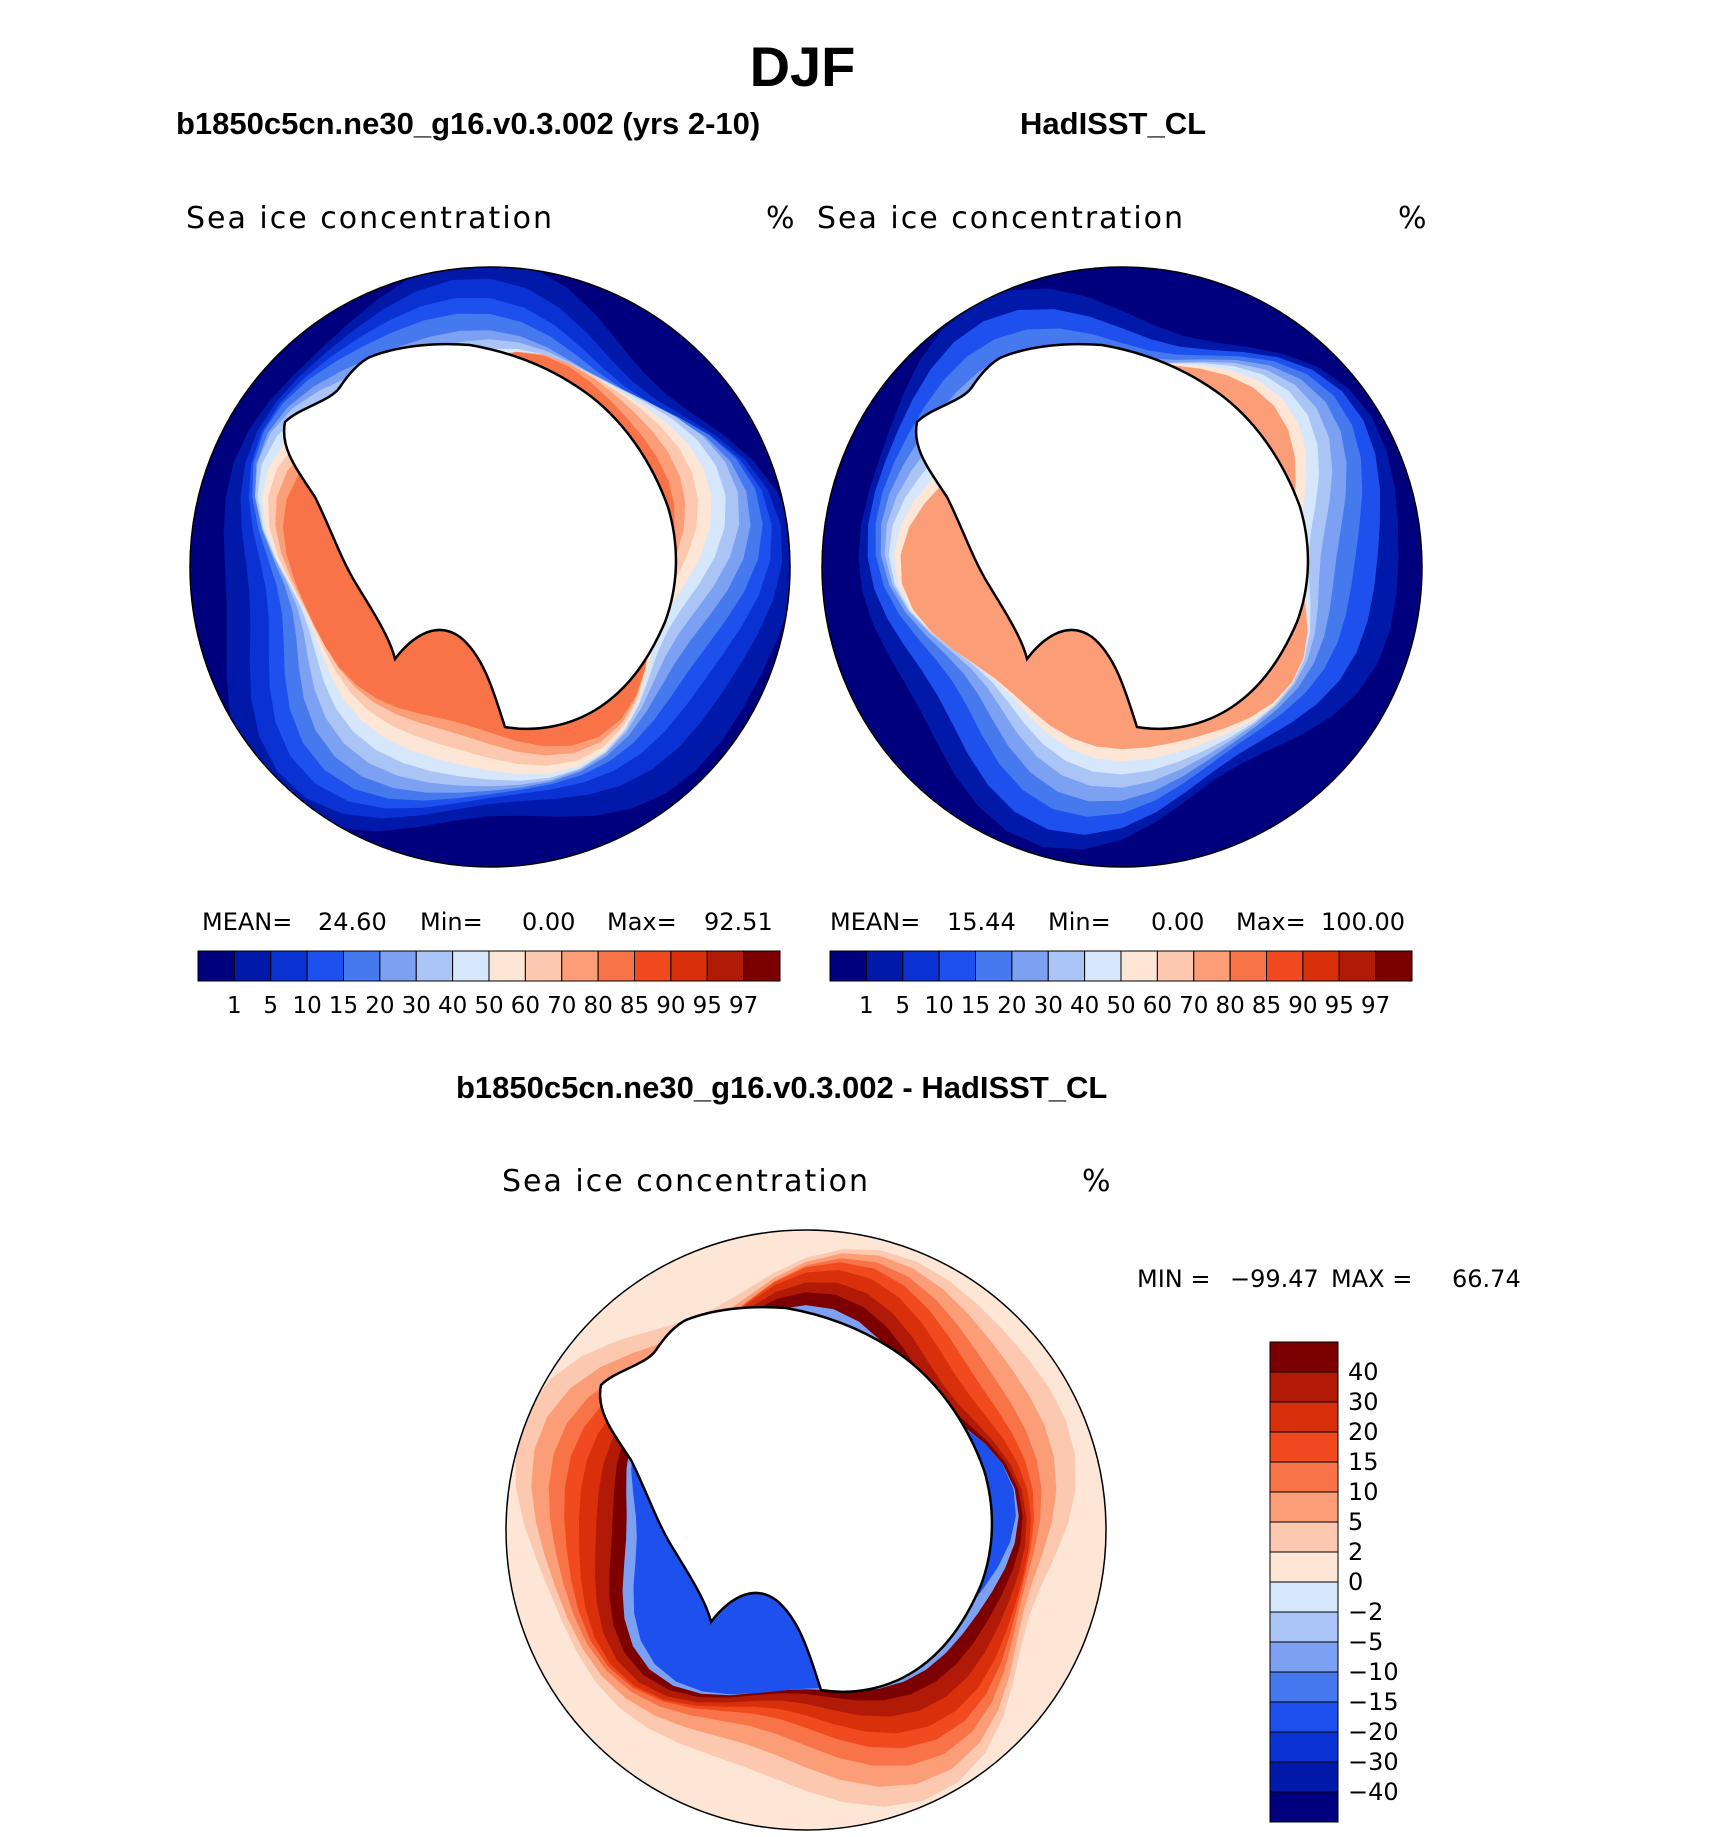  Describe the element at coordinates (738, 922) in the screenshot. I see `panel-1-max-value: 92.51` at that location.